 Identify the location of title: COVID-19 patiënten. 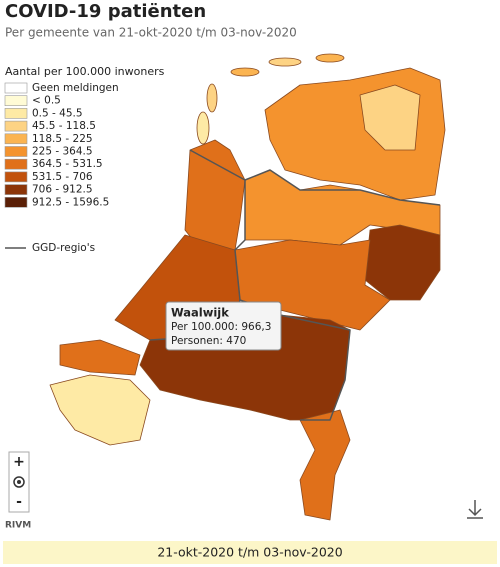
(105, 11).